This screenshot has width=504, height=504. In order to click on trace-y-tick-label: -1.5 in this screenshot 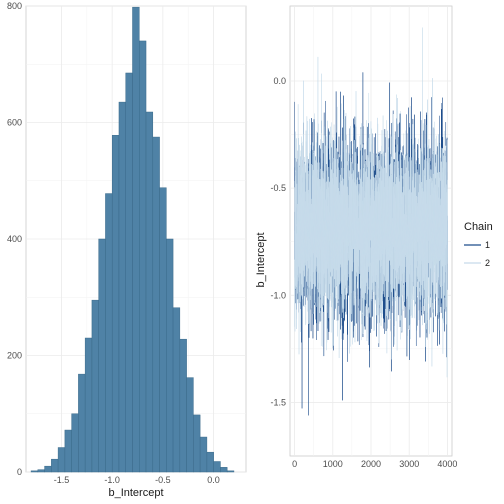, I will do `click(278, 402)`.